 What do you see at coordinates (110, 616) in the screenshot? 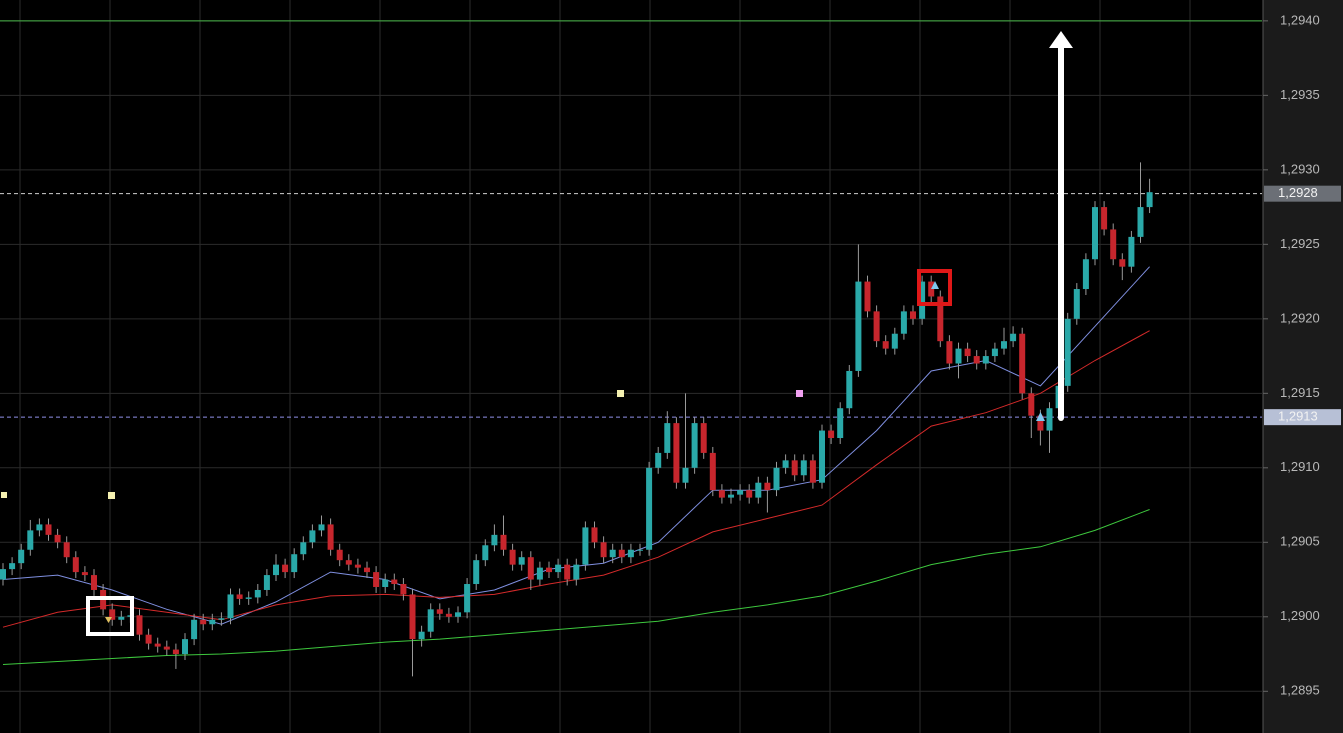
I see `highlight-box` at bounding box center [110, 616].